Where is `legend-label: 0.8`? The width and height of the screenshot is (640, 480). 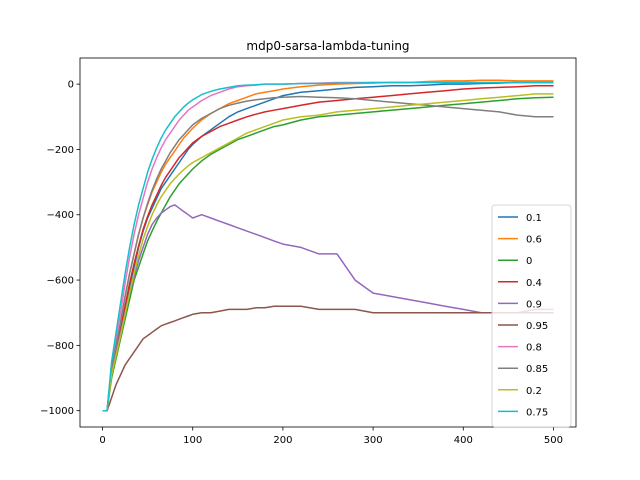 legend-label: 0.8 is located at coordinates (534, 348).